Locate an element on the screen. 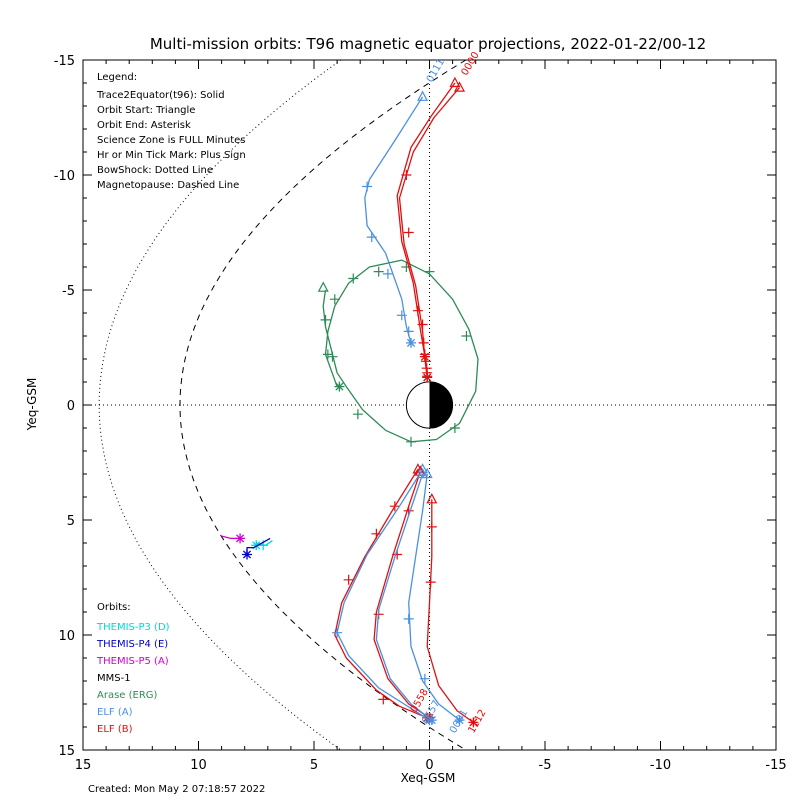 This screenshot has height=800, width=800. x-axis-label: Xeq-GSM is located at coordinates (428, 778).